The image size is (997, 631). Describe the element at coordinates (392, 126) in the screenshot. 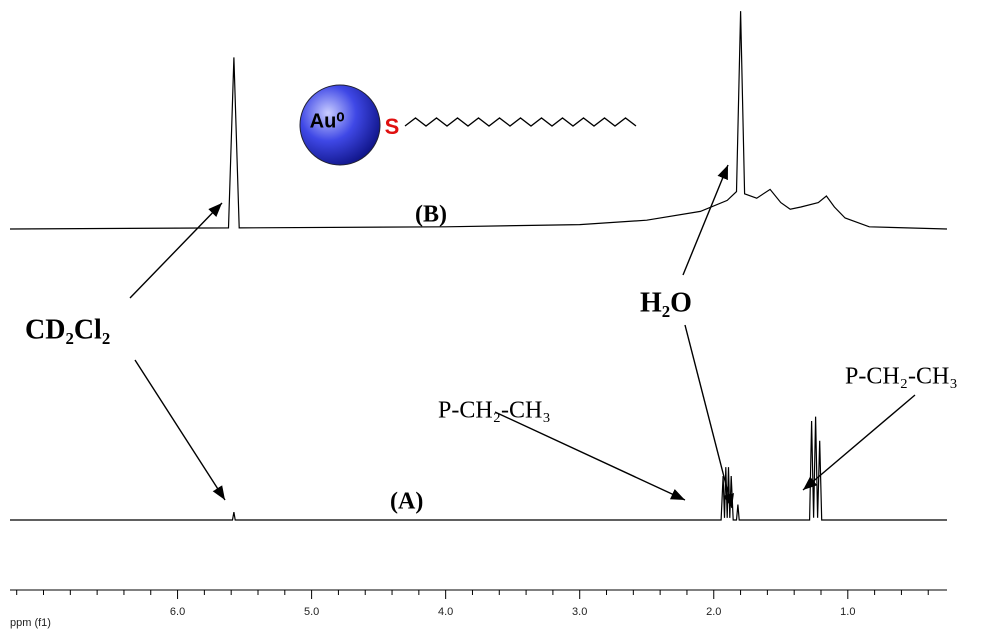

I see `sulfur-label: S` at that location.